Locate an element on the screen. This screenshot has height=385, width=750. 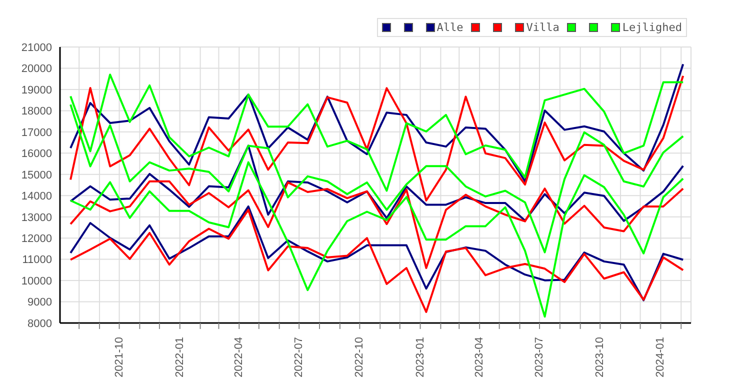
x-tick-label: 2024-01 is located at coordinates (660, 357).